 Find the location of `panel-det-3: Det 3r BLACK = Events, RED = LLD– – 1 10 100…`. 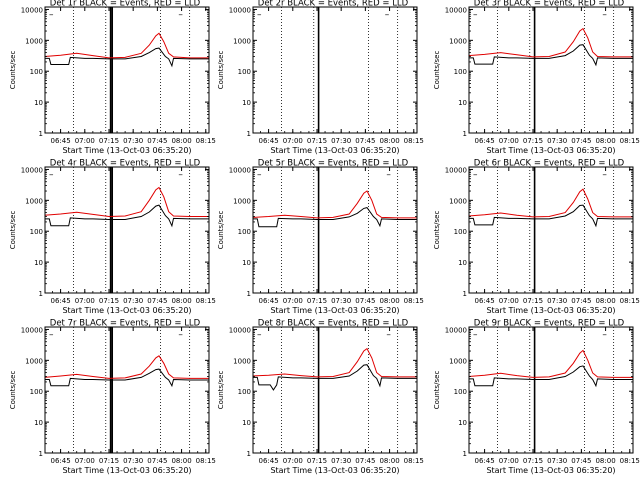

panel-det-3: Det 3r BLACK = Events, RED = LLD– – 1 10 100… is located at coordinates (536, 77).